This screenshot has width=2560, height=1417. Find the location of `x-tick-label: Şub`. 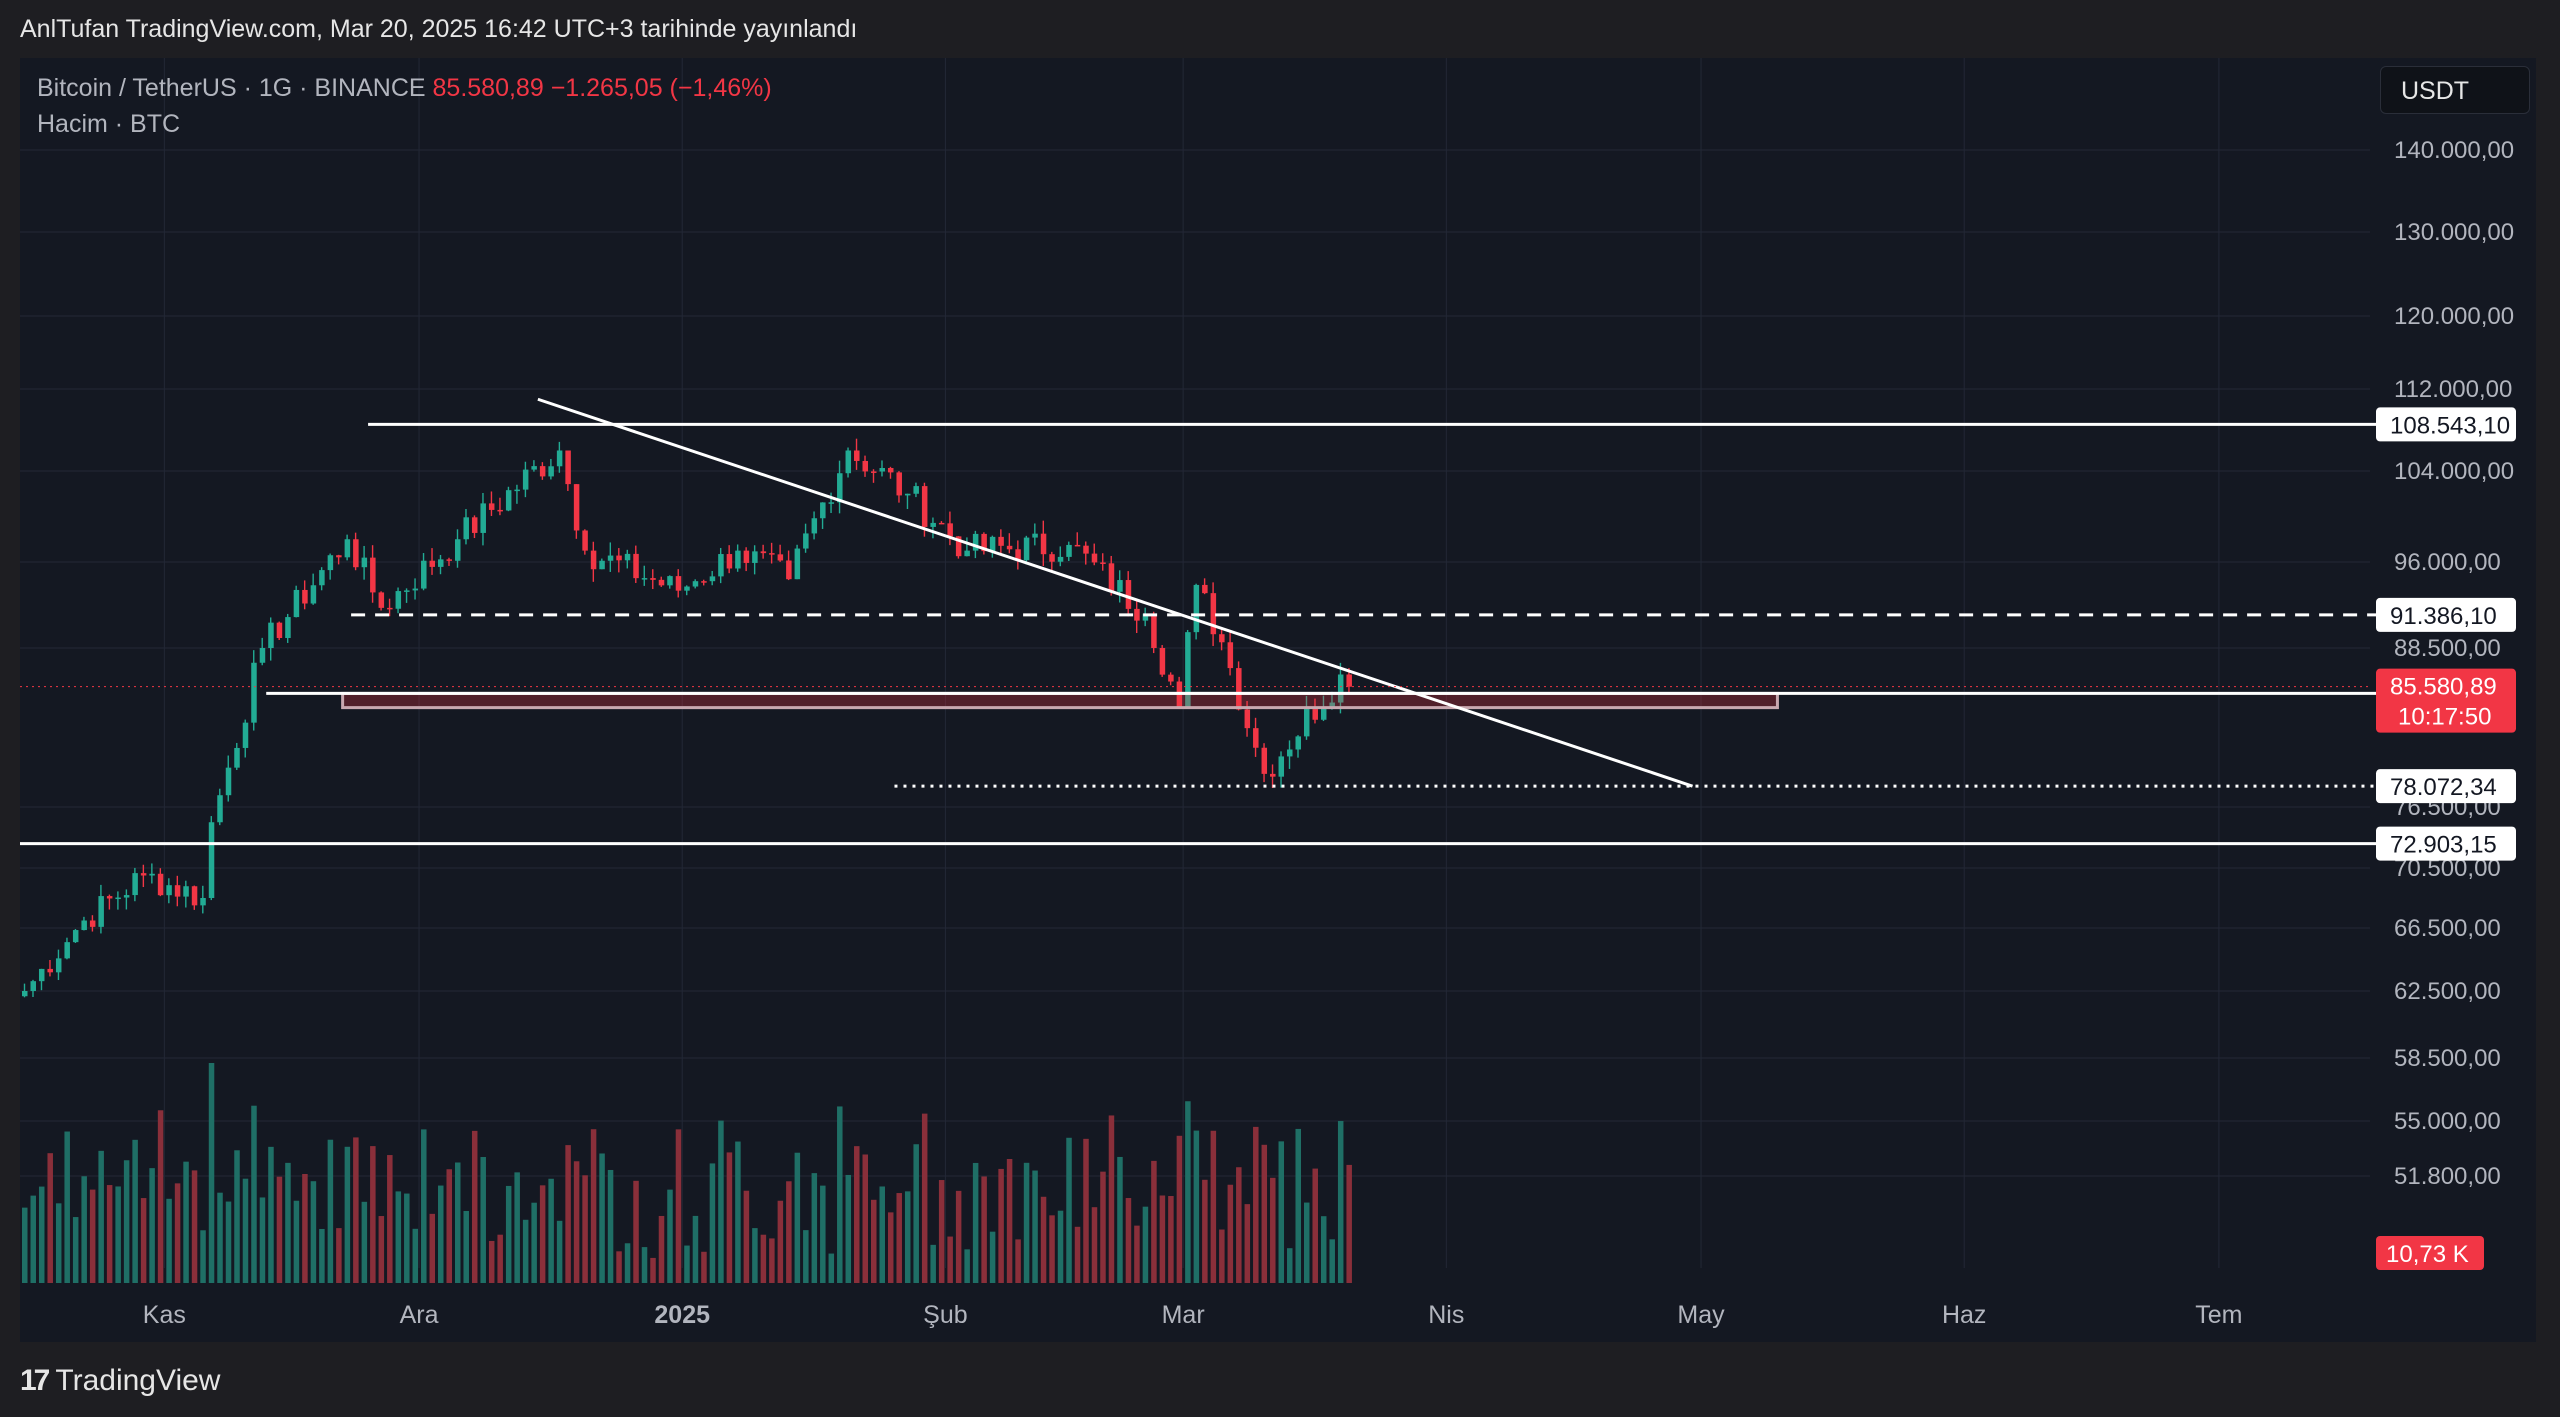

x-tick-label: Şub is located at coordinates (945, 1315).